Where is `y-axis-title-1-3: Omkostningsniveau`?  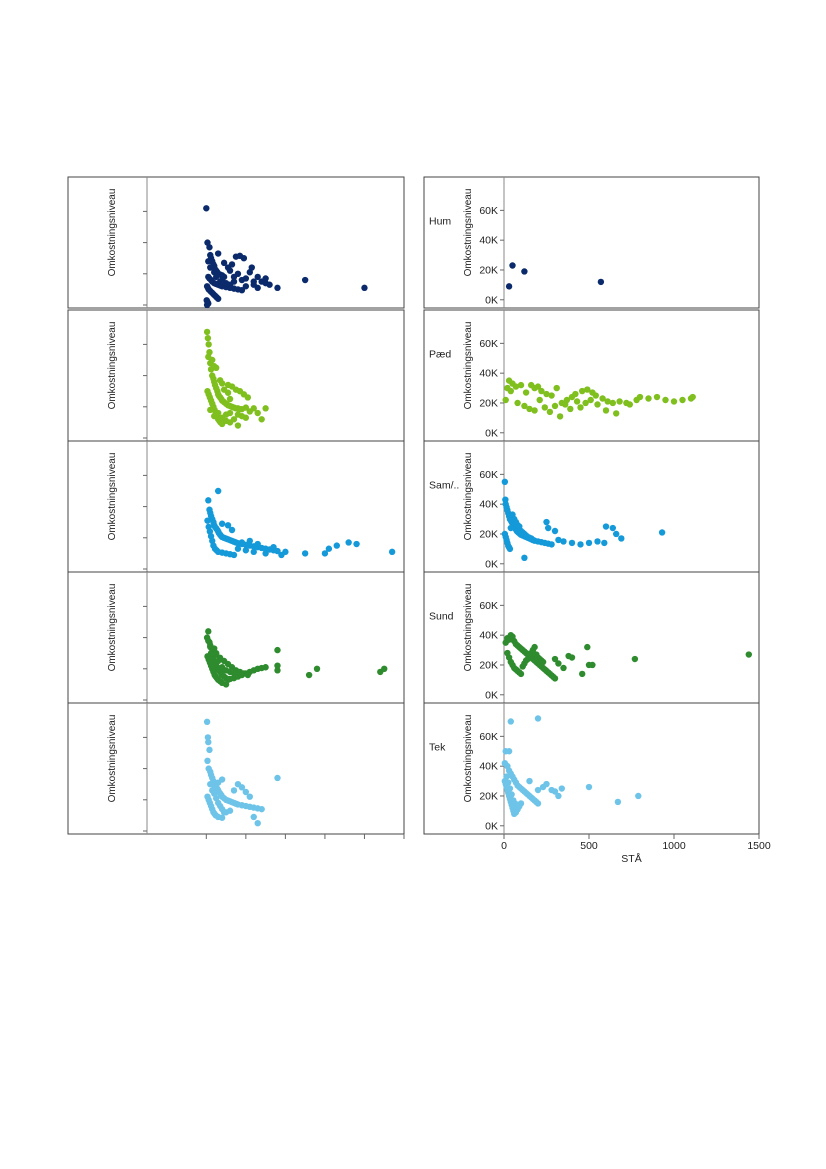
y-axis-title-1-3: Omkostningsniveau is located at coordinates (468, 628).